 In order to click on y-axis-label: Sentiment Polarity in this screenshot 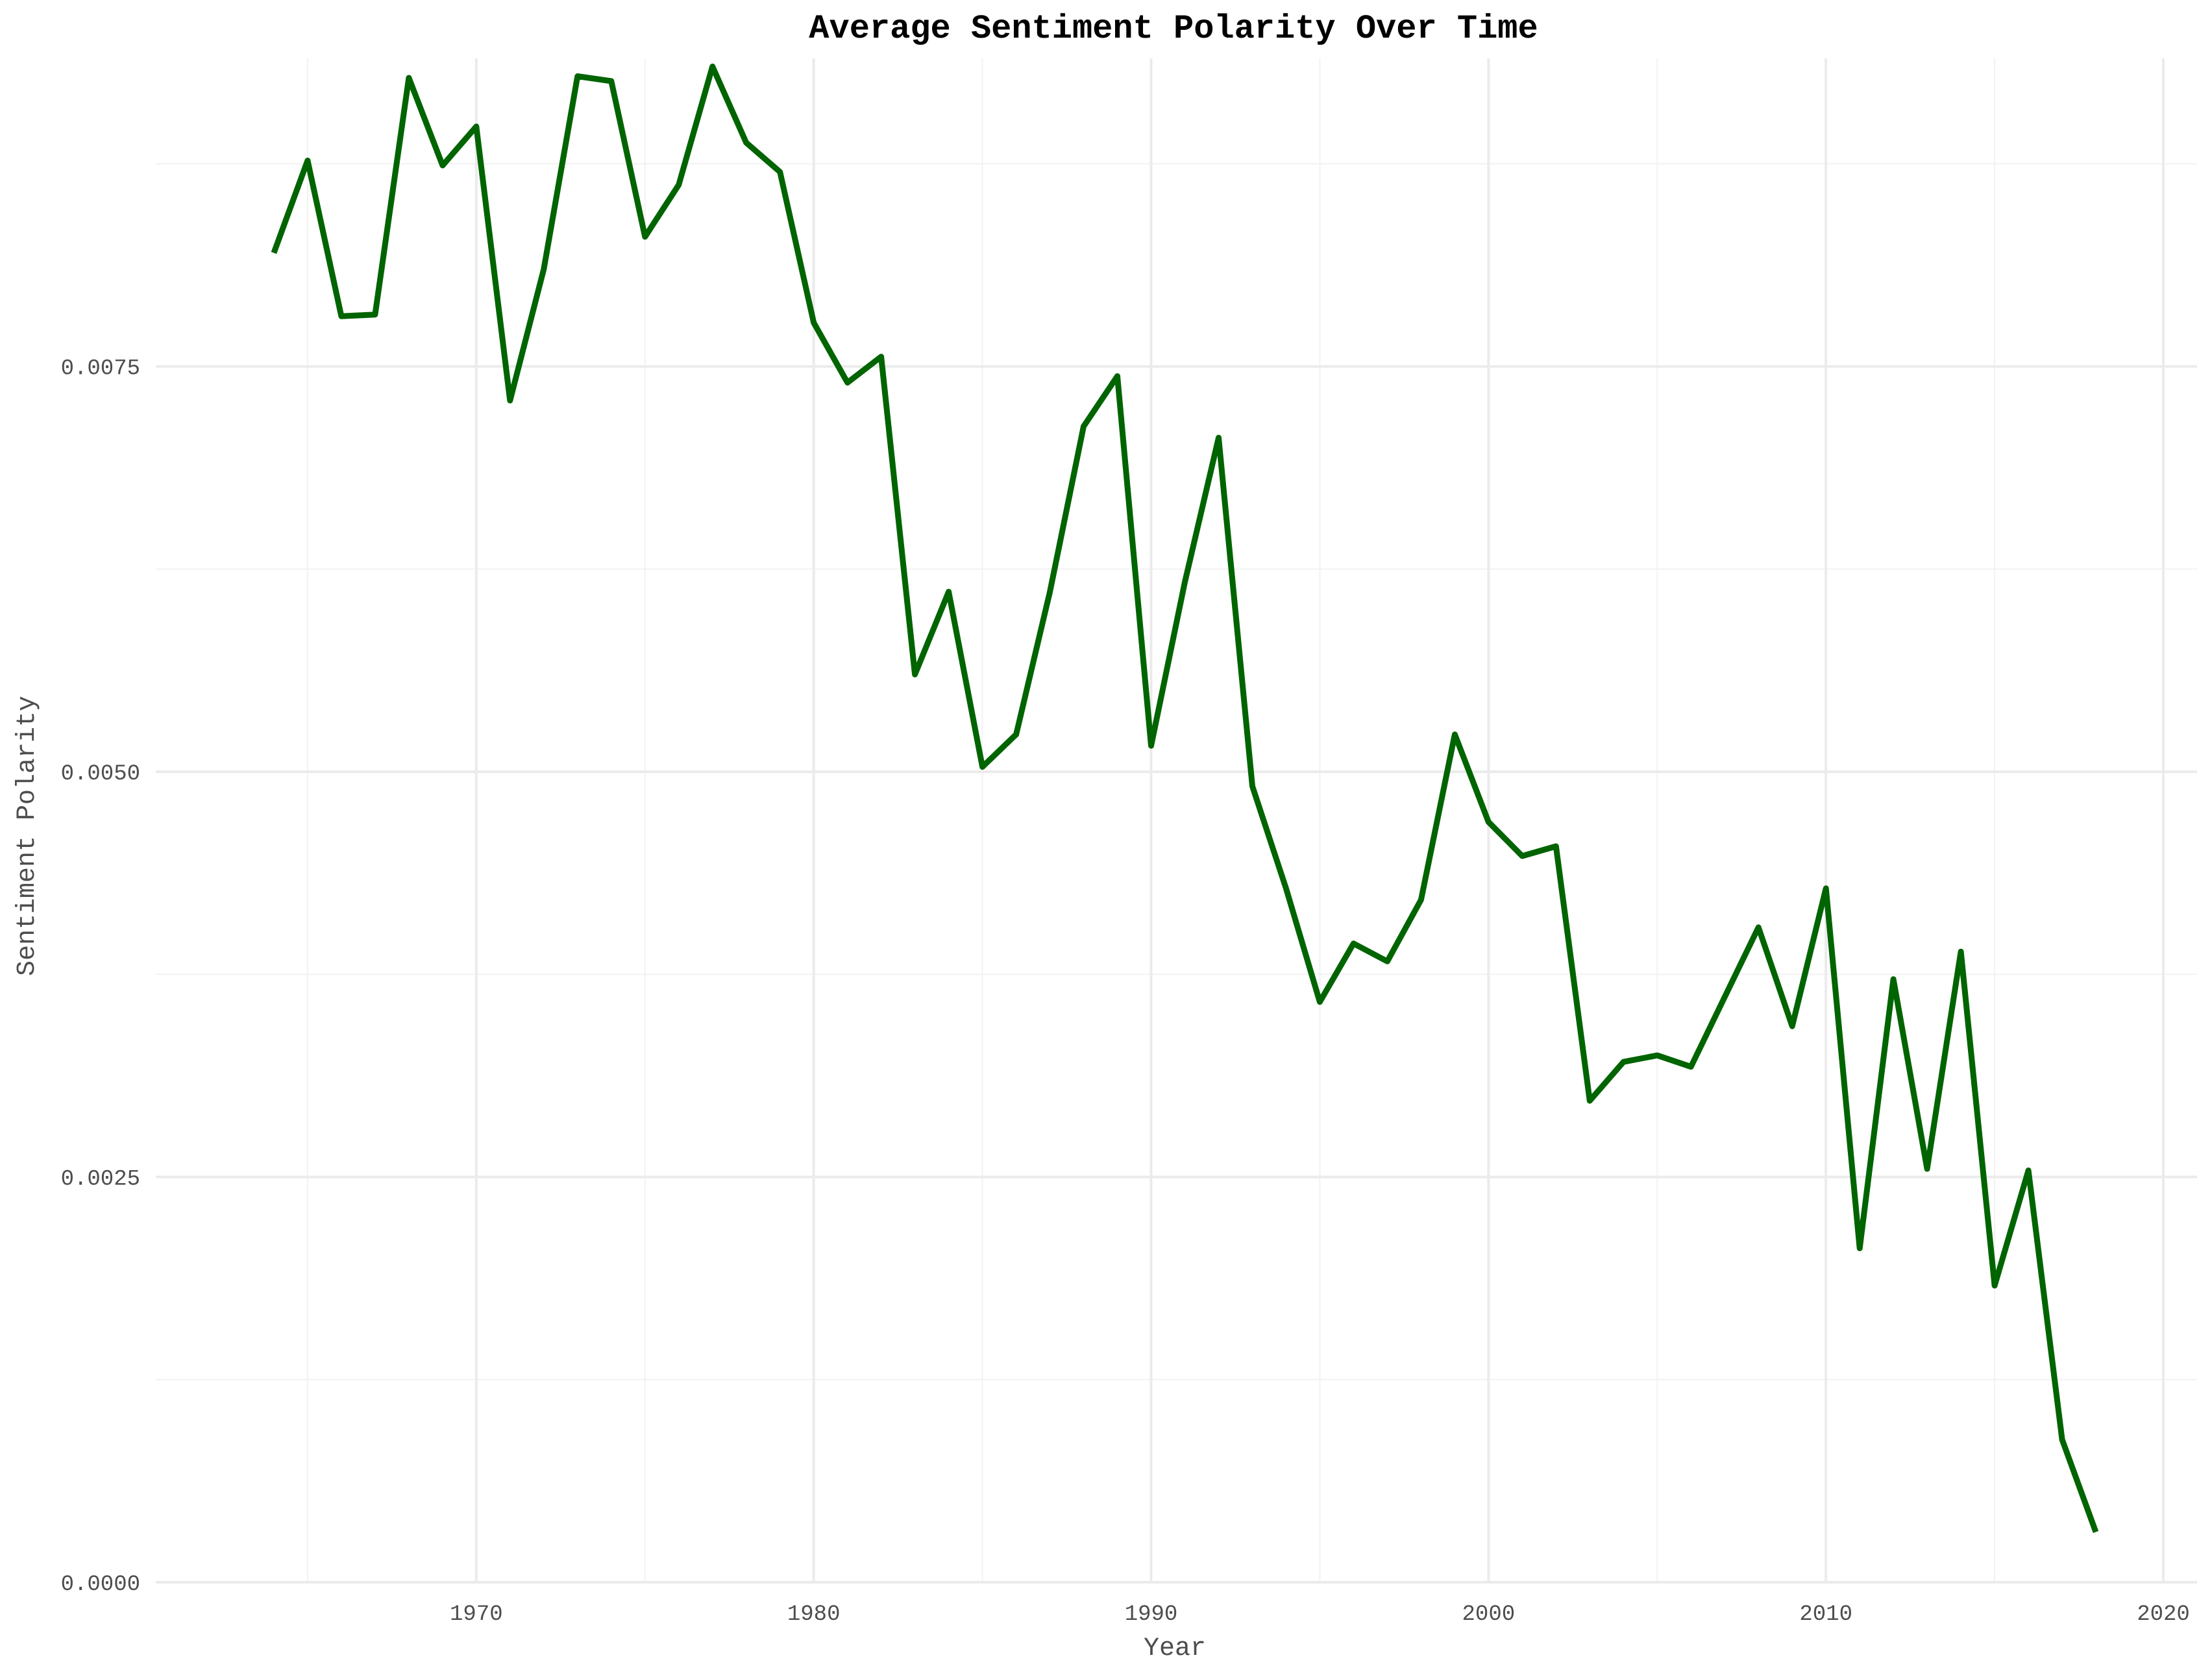, I will do `click(27, 836)`.